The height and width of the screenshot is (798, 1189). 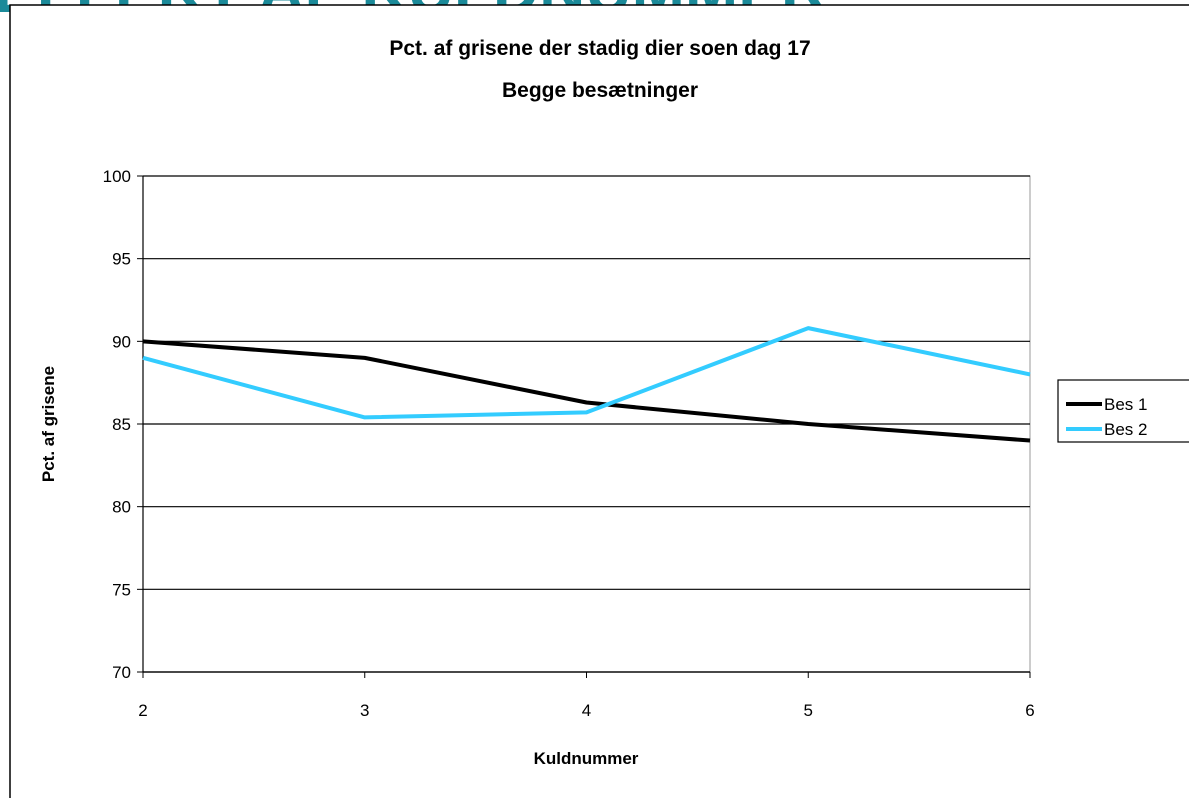 What do you see at coordinates (121, 341) in the screenshot?
I see `y-tick-label: 90` at bounding box center [121, 341].